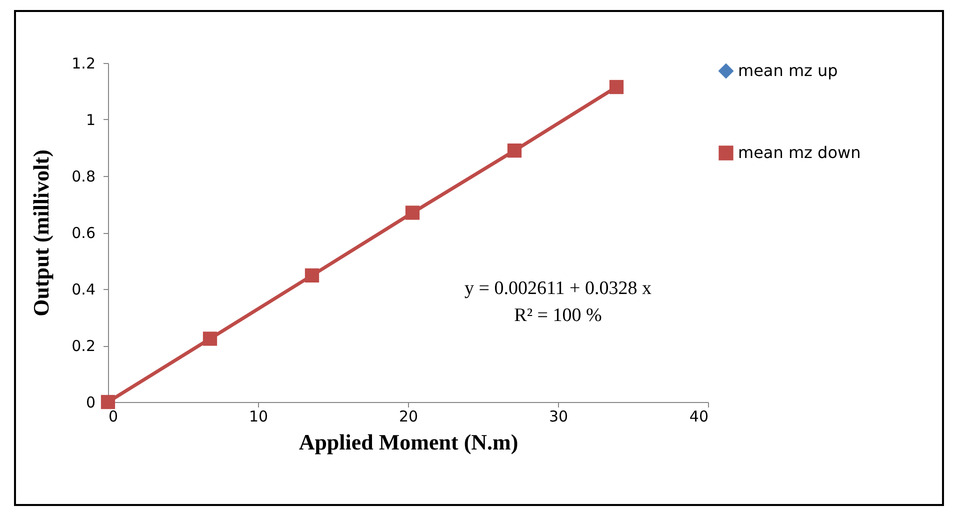 The width and height of the screenshot is (956, 514). Describe the element at coordinates (113, 417) in the screenshot. I see `x-tick-label: 0` at that location.